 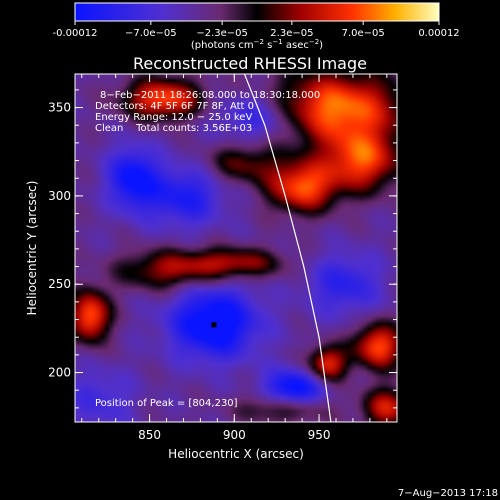 I want to click on colorbar-tick-label: 7.0e−05, so click(x=363, y=33).